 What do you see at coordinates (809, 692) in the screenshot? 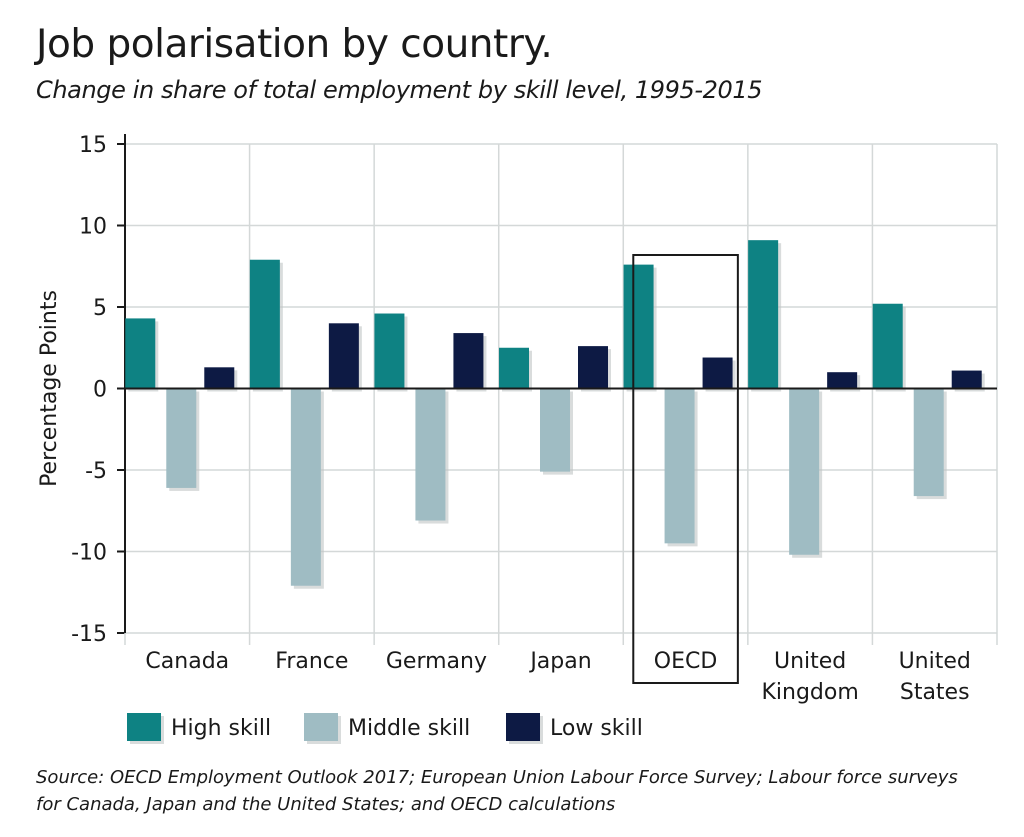
I see `x-tick-label: Kingdom` at bounding box center [809, 692].